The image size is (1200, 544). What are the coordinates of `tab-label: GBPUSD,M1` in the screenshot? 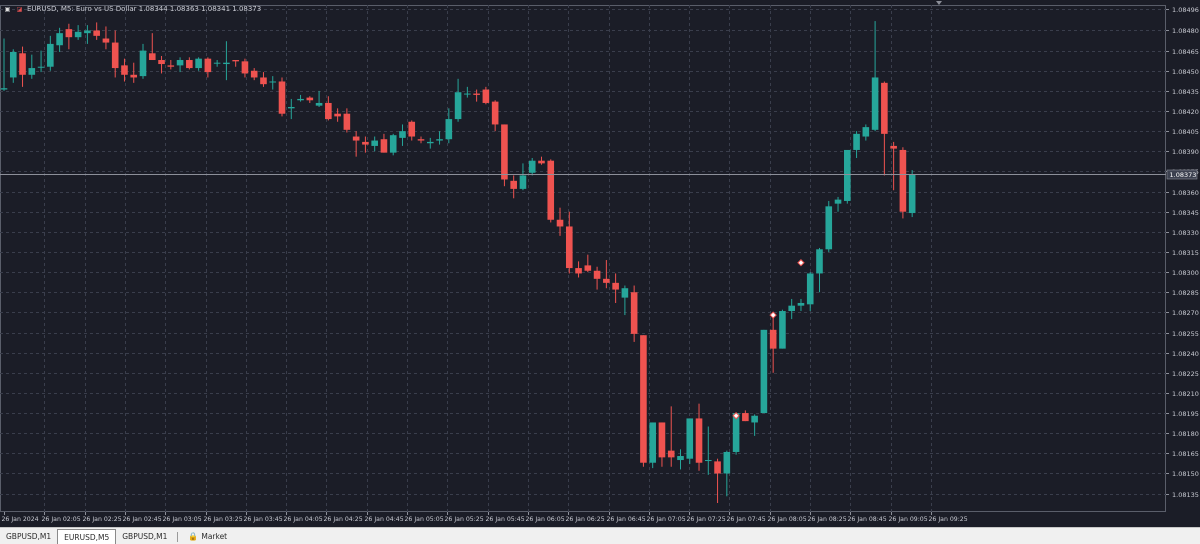 It's located at (145, 536).